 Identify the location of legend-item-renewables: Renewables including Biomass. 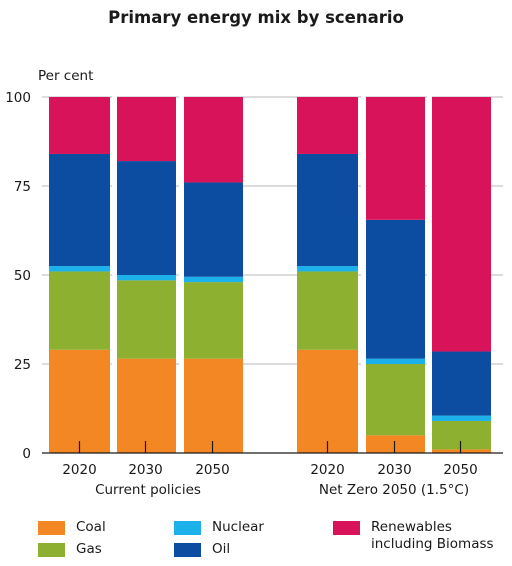
(413, 536).